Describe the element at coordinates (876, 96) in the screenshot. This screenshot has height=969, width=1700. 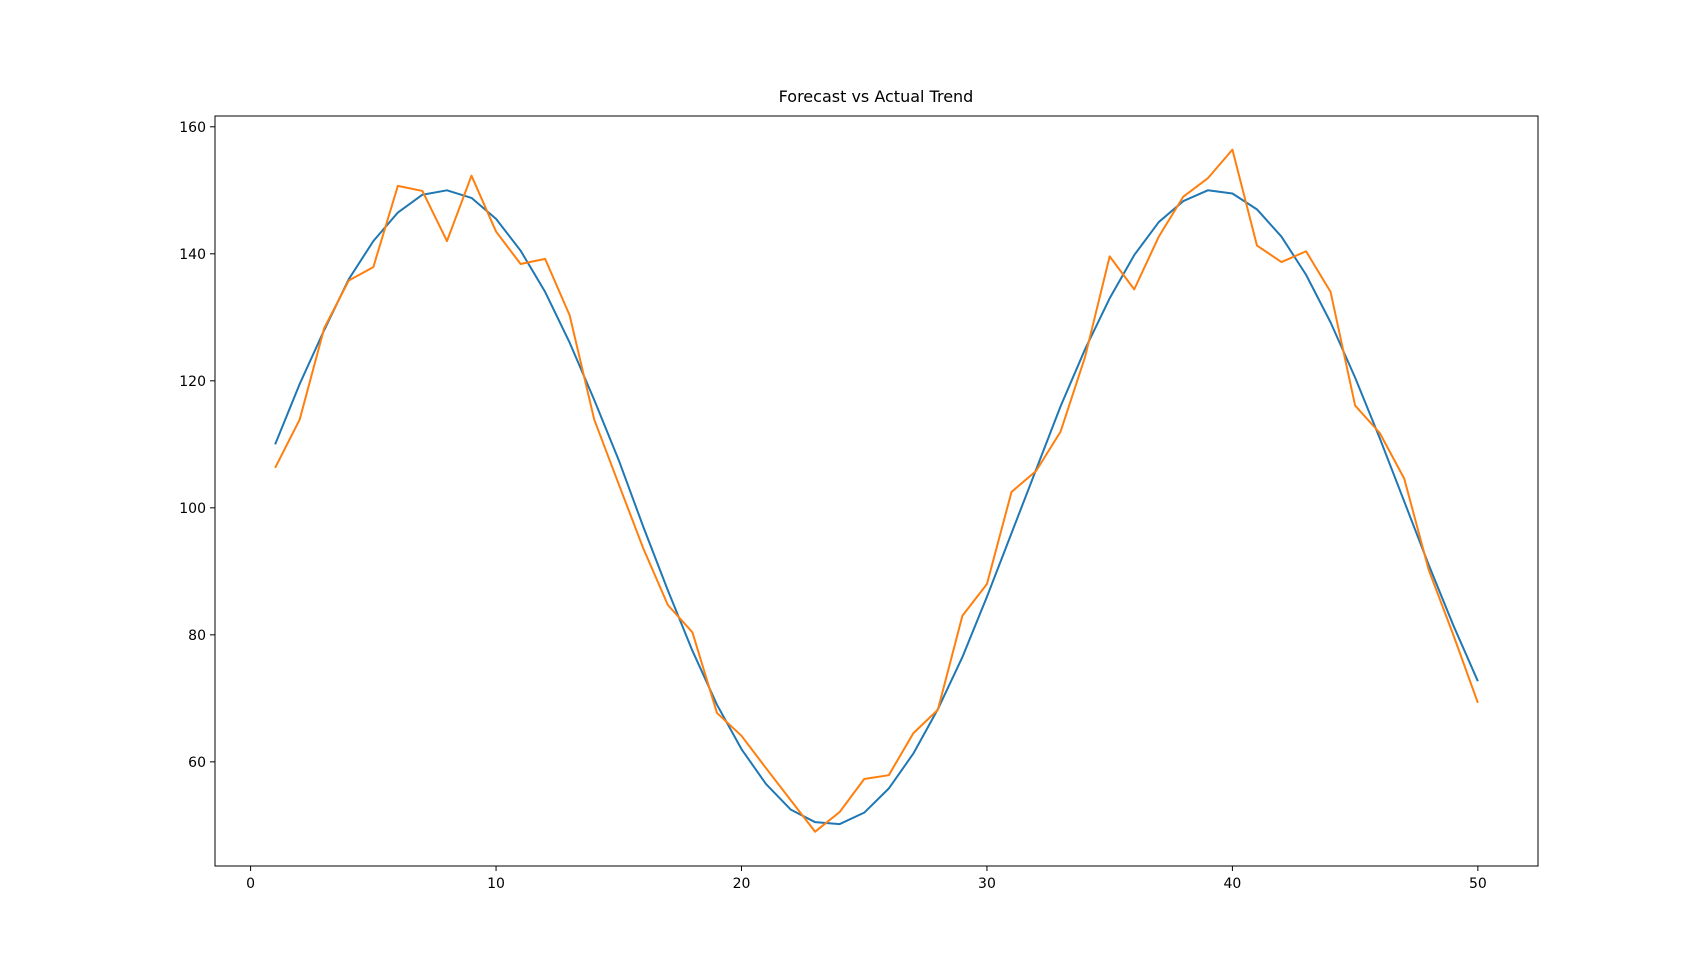
I see `chart-title: Forecast vs Actual Trend` at that location.